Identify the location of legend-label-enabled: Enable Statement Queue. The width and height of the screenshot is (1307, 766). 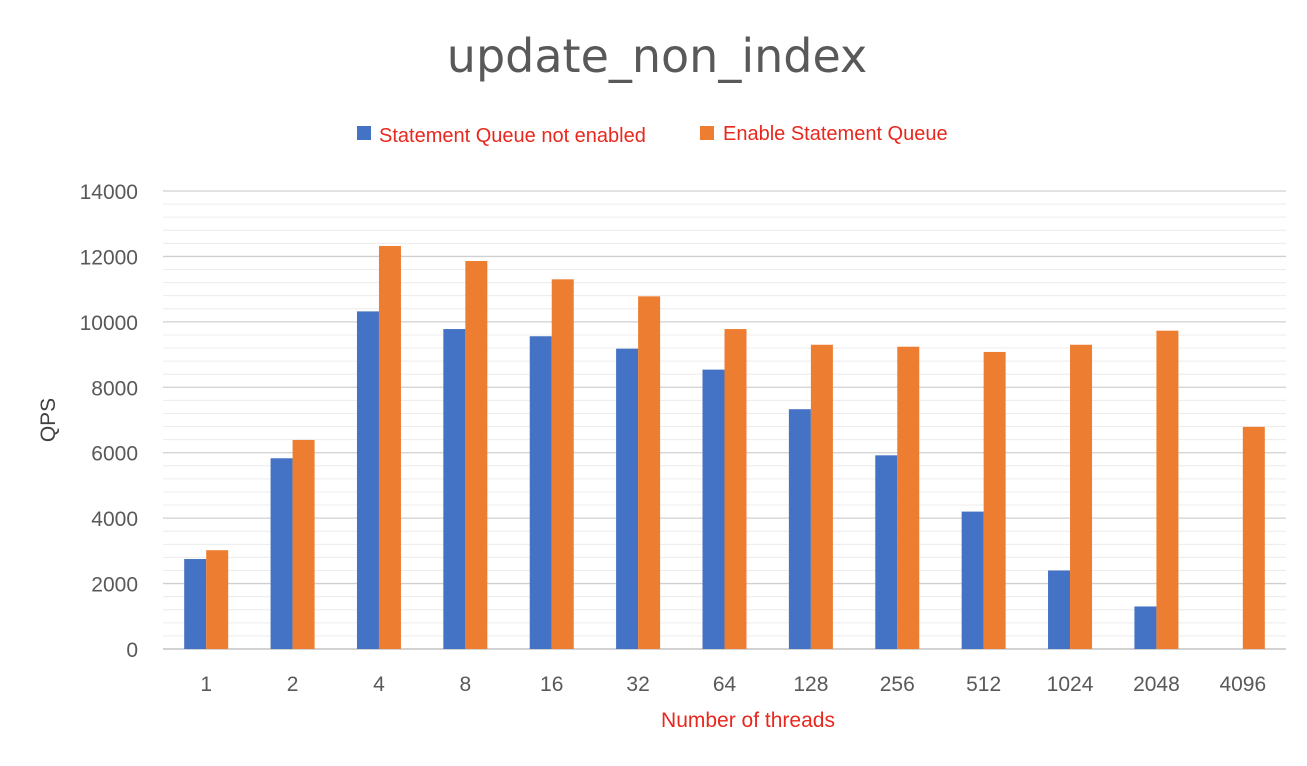
(835, 134).